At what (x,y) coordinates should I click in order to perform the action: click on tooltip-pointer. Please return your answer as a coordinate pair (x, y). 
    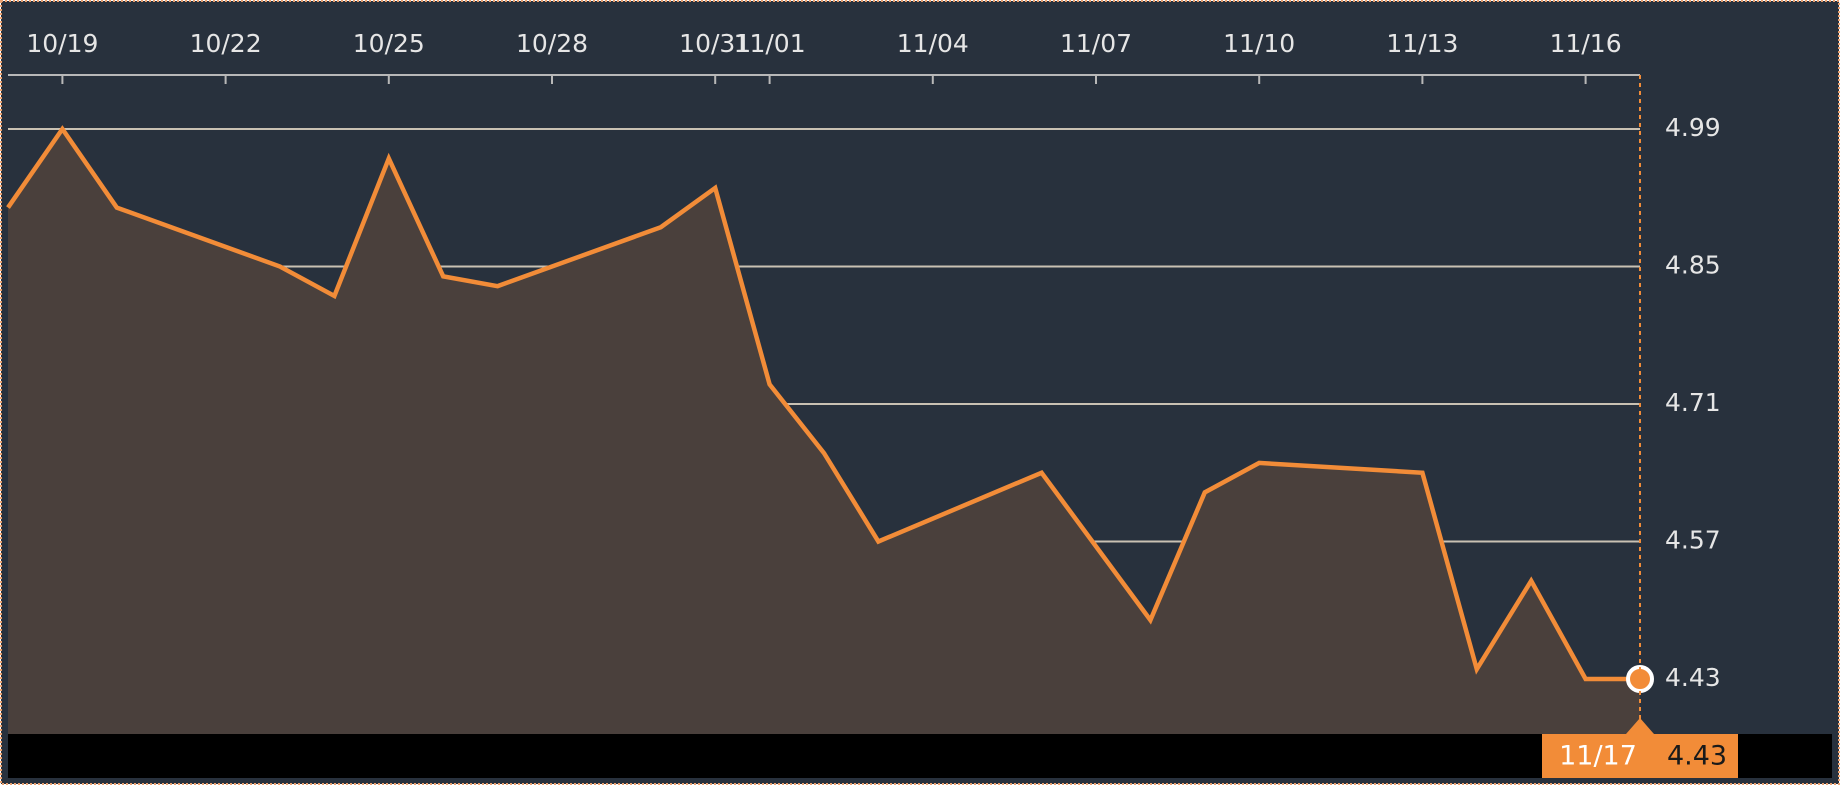
    Looking at the image, I should click on (1640, 726).